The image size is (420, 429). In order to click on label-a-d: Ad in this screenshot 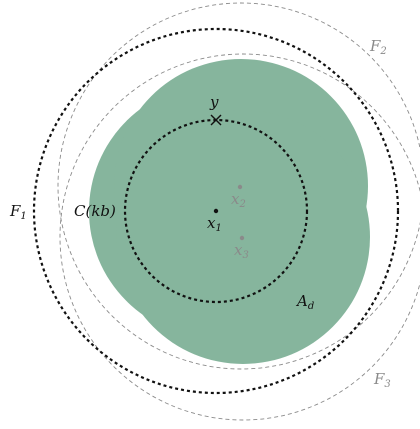, I will do `click(304, 302)`.